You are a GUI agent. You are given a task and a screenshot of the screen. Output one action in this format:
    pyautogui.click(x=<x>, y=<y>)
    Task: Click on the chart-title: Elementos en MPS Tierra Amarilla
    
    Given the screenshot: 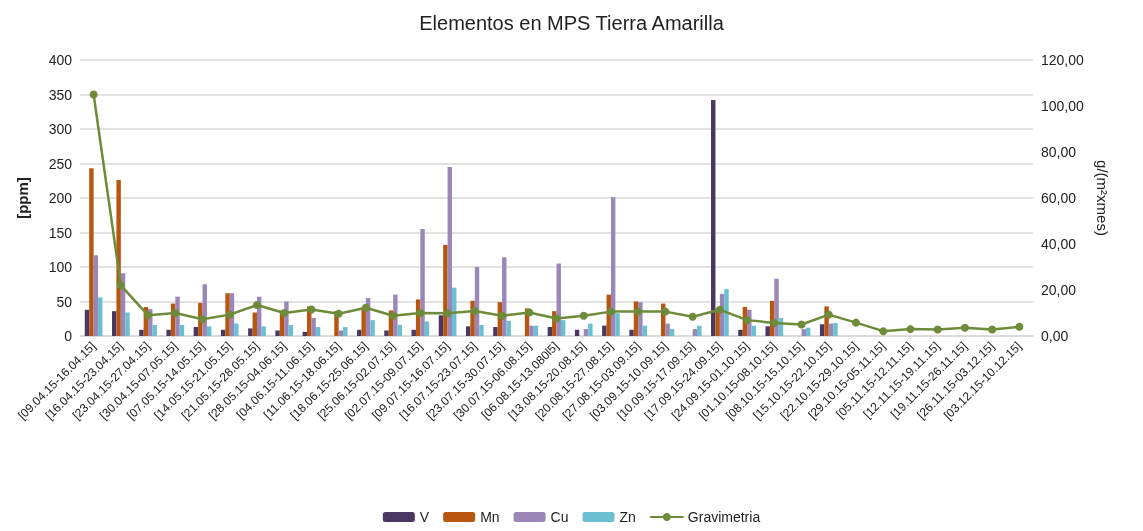 What is the action you would take?
    pyautogui.click(x=572, y=23)
    